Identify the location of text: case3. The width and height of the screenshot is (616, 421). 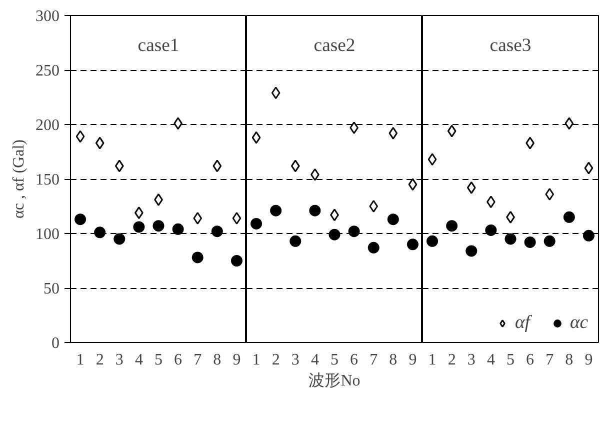
(511, 45).